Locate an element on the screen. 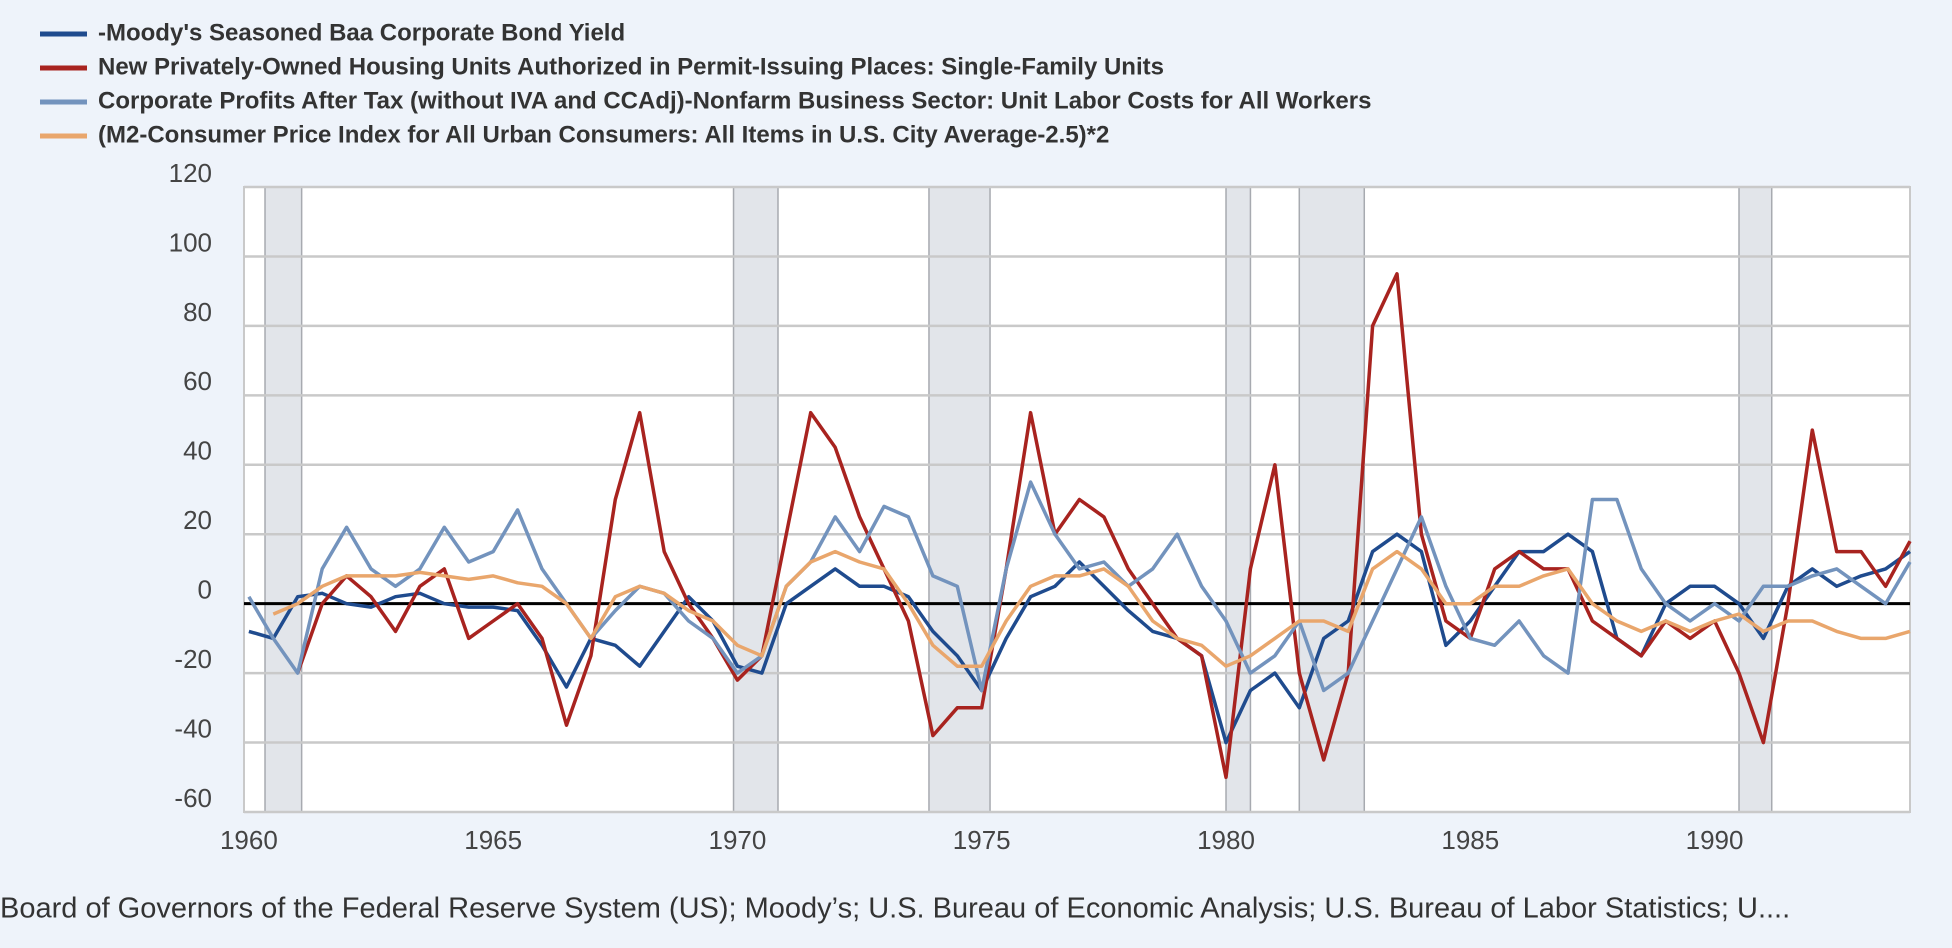  y-tick-label: -60 is located at coordinates (193, 798).